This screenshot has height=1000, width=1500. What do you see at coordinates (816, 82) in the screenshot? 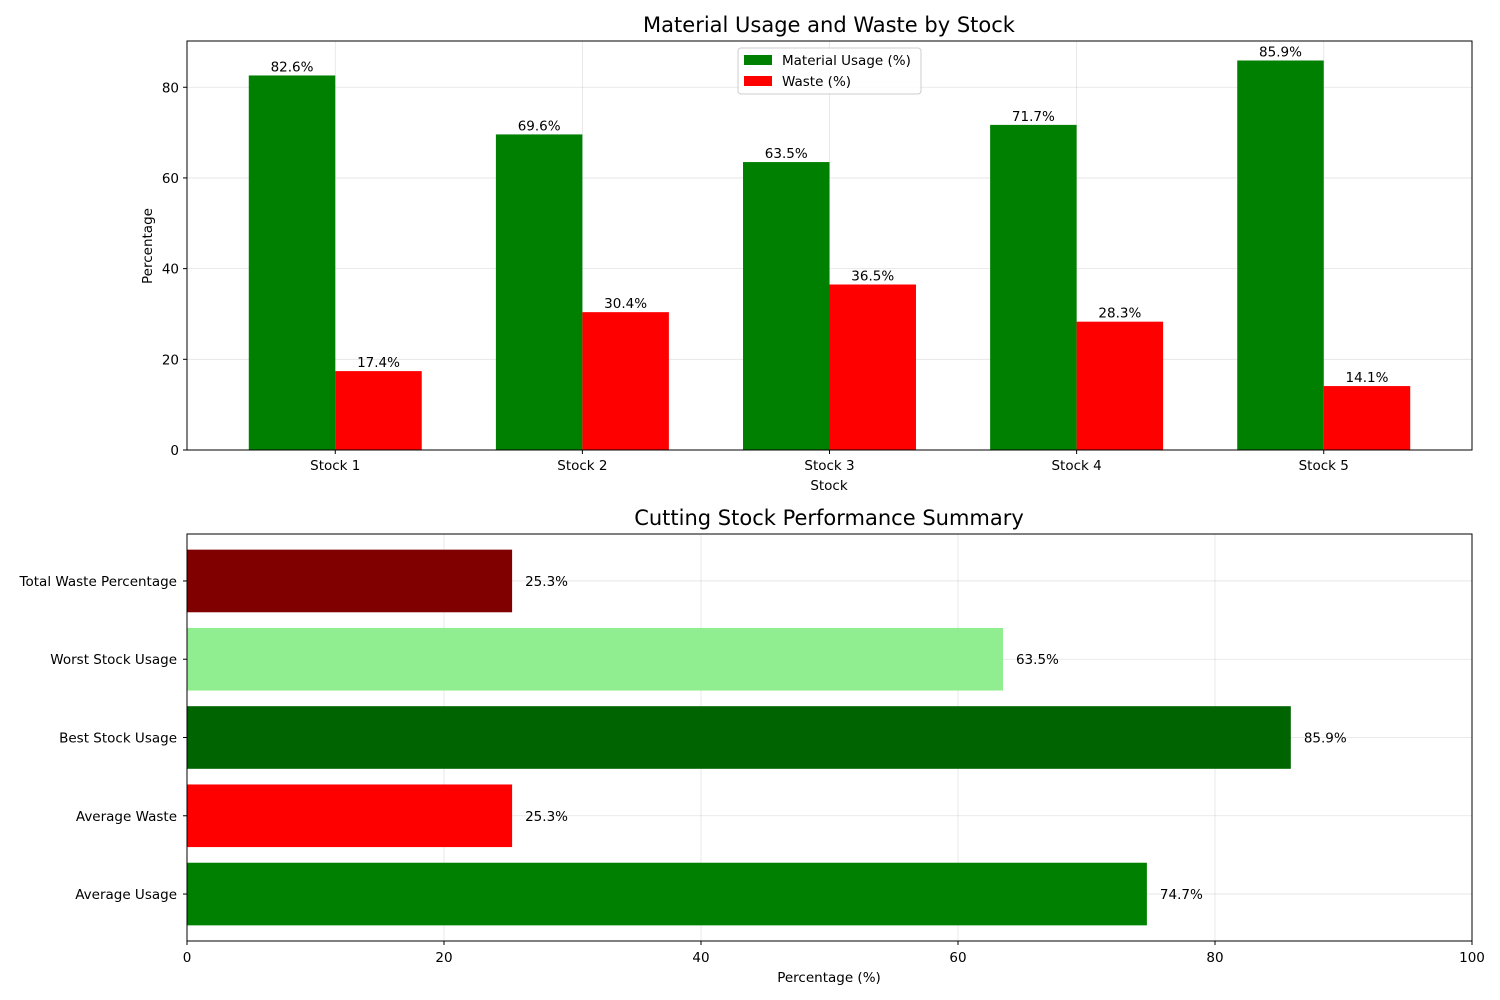
I see `legend-label-waste: Waste (%)` at bounding box center [816, 82].